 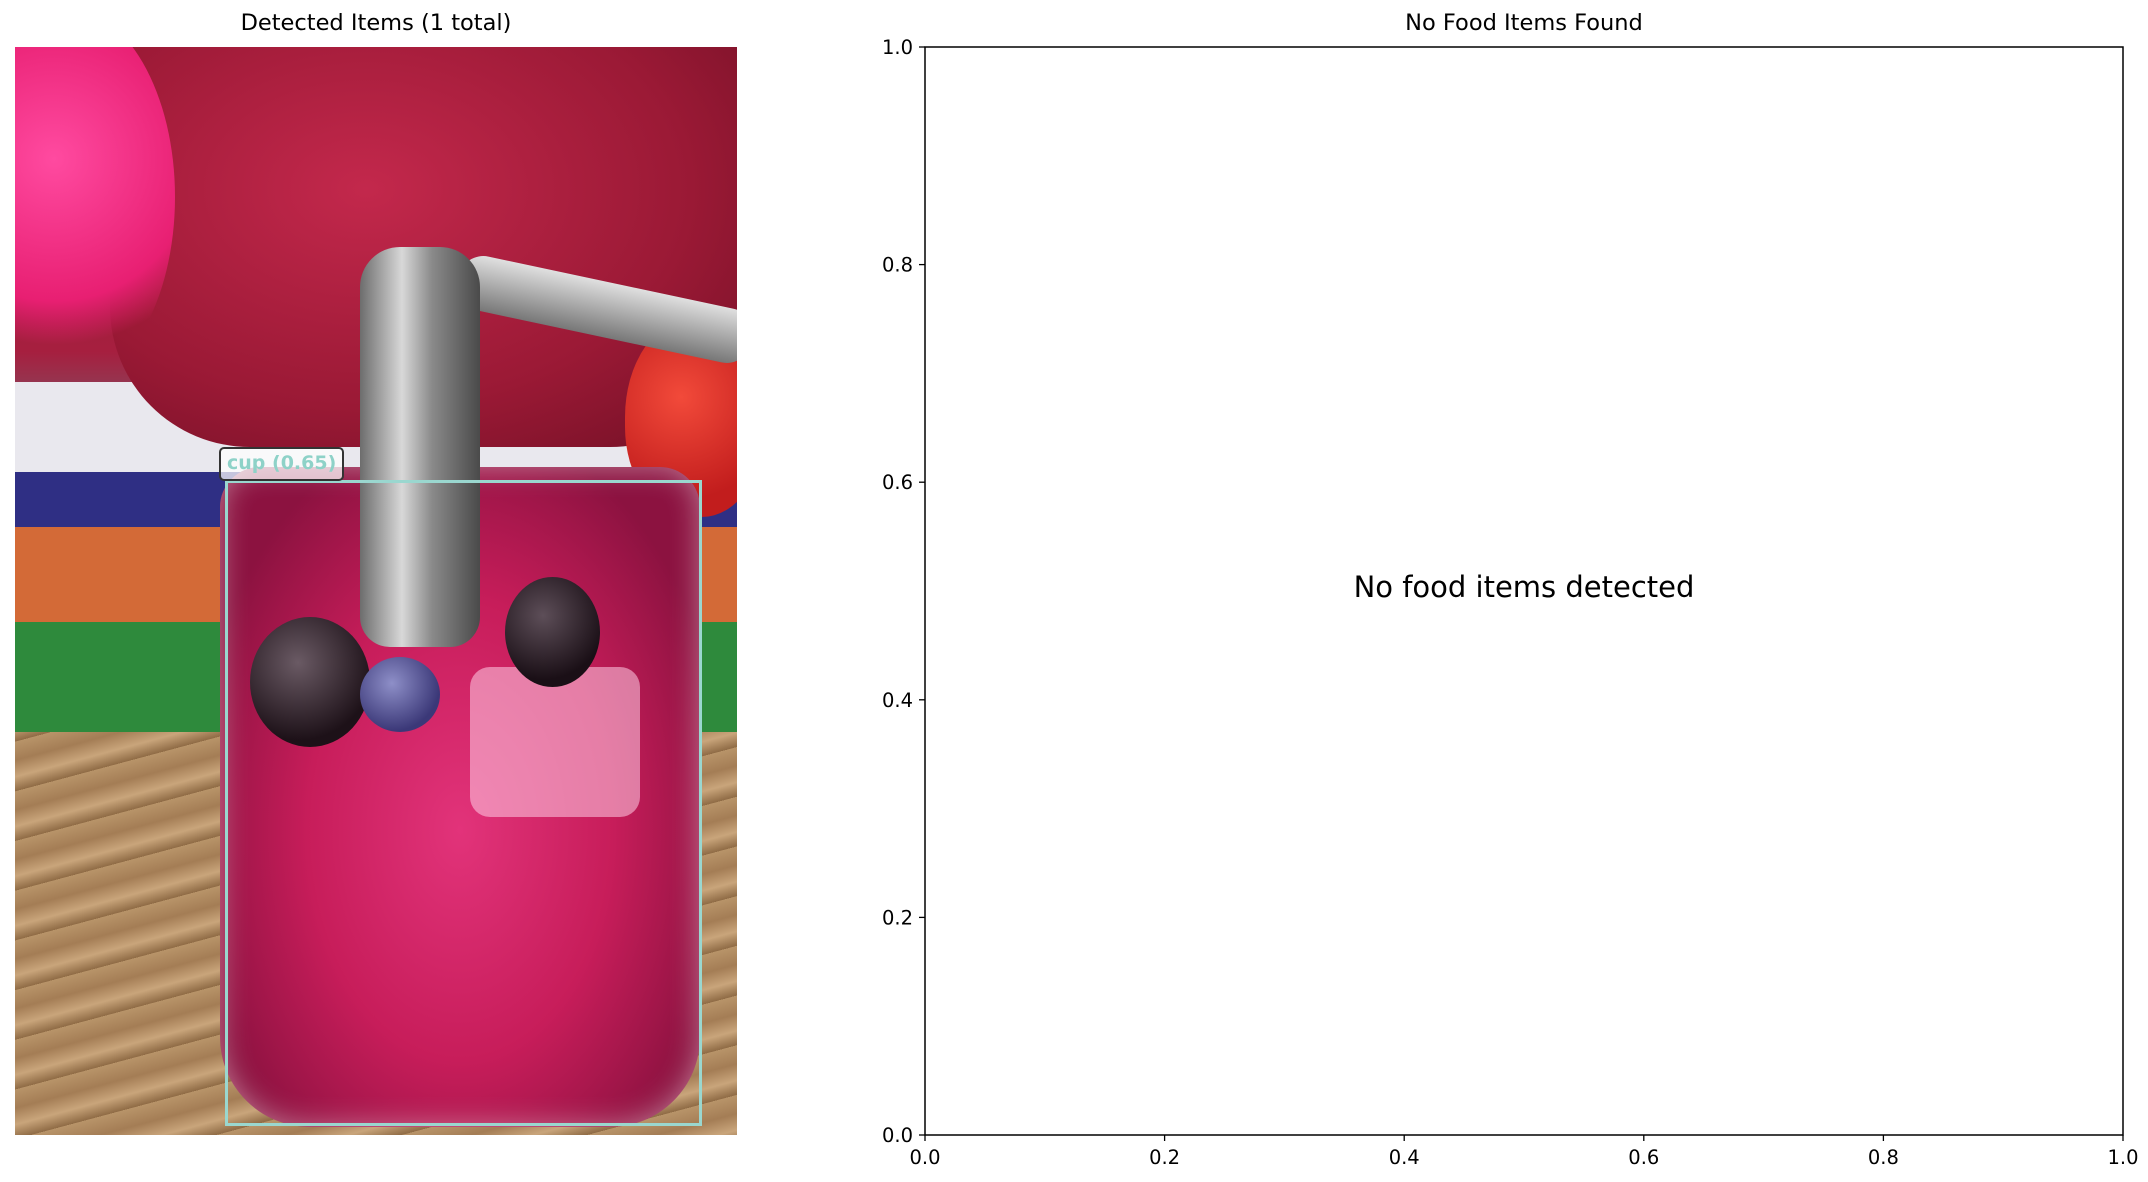 I want to click on right-panel-title: No Food Items Found, so click(x=1524, y=23).